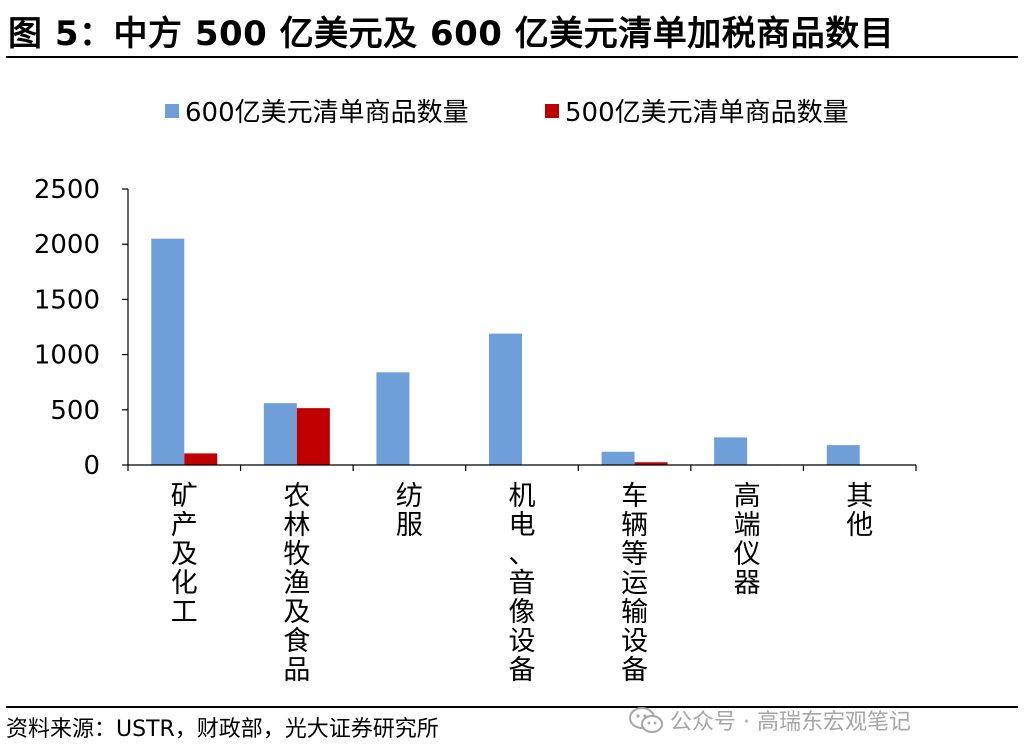  I want to click on x-tick-label: 车辆等运输设备, so click(634, 583).